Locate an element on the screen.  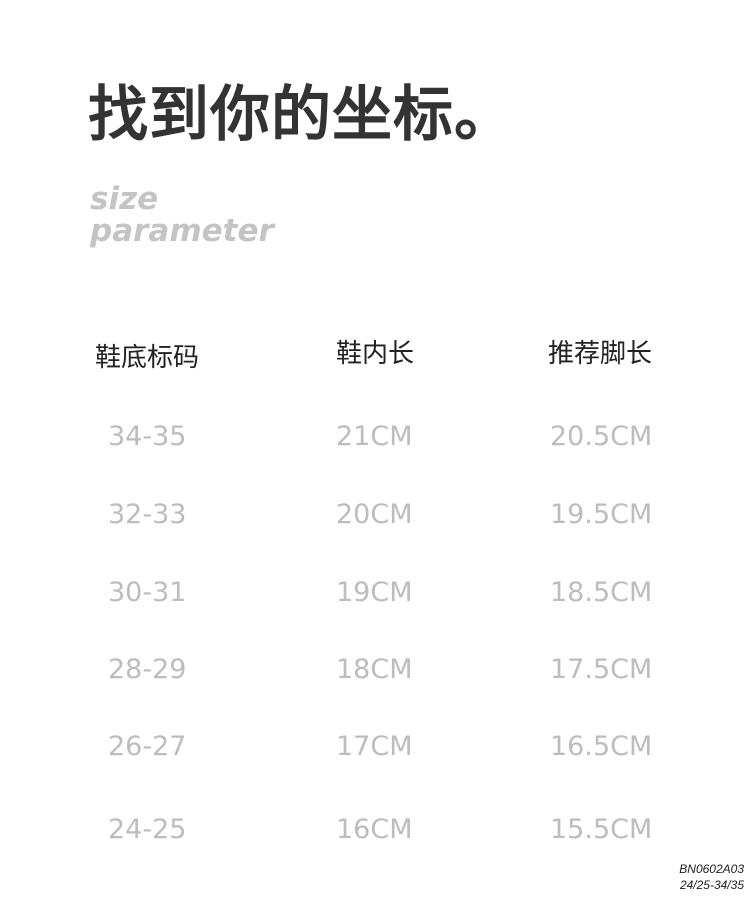
insole-length-cell: 18CM is located at coordinates (374, 669).